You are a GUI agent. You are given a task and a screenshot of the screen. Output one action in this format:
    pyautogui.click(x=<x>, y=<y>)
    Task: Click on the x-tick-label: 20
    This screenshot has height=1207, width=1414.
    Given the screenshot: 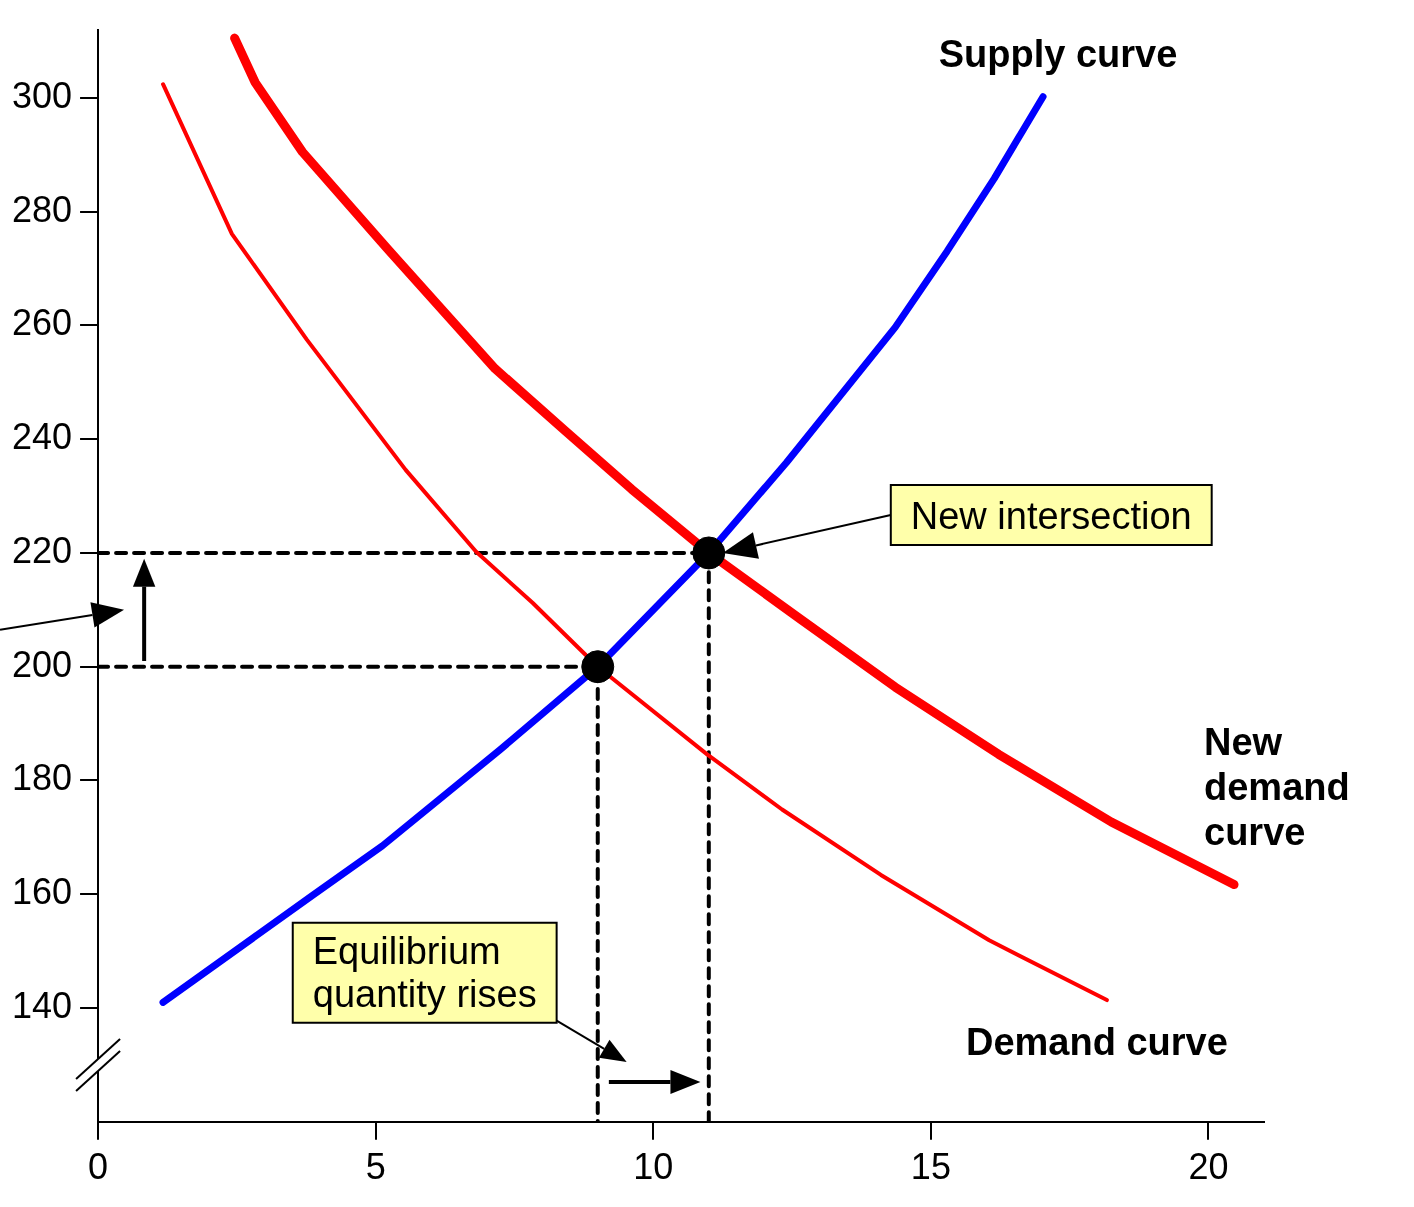 What is the action you would take?
    pyautogui.click(x=1208, y=1167)
    